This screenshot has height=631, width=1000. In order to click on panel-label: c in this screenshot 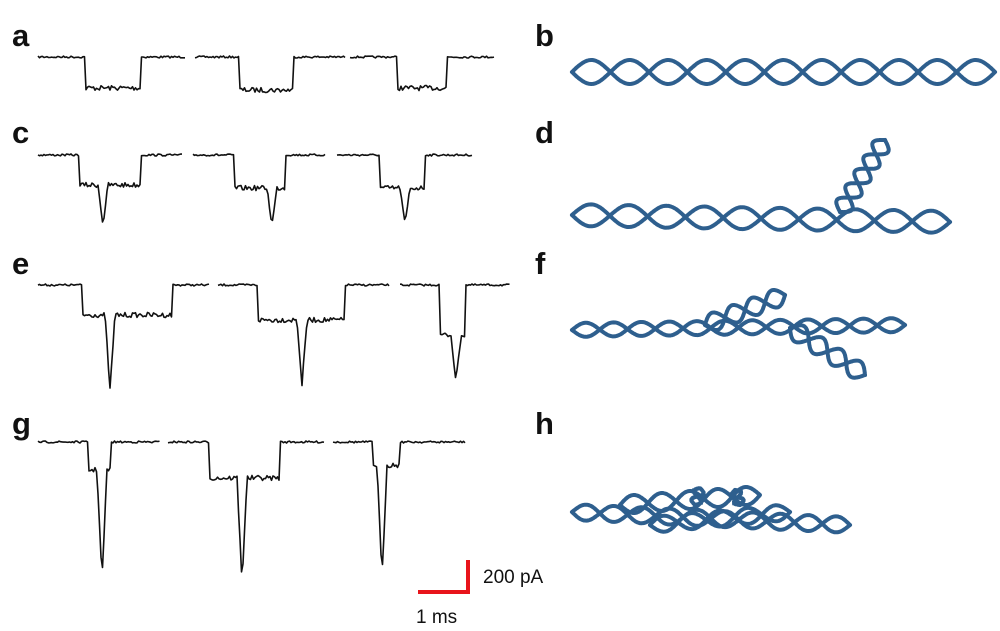, I will do `click(20, 132)`.